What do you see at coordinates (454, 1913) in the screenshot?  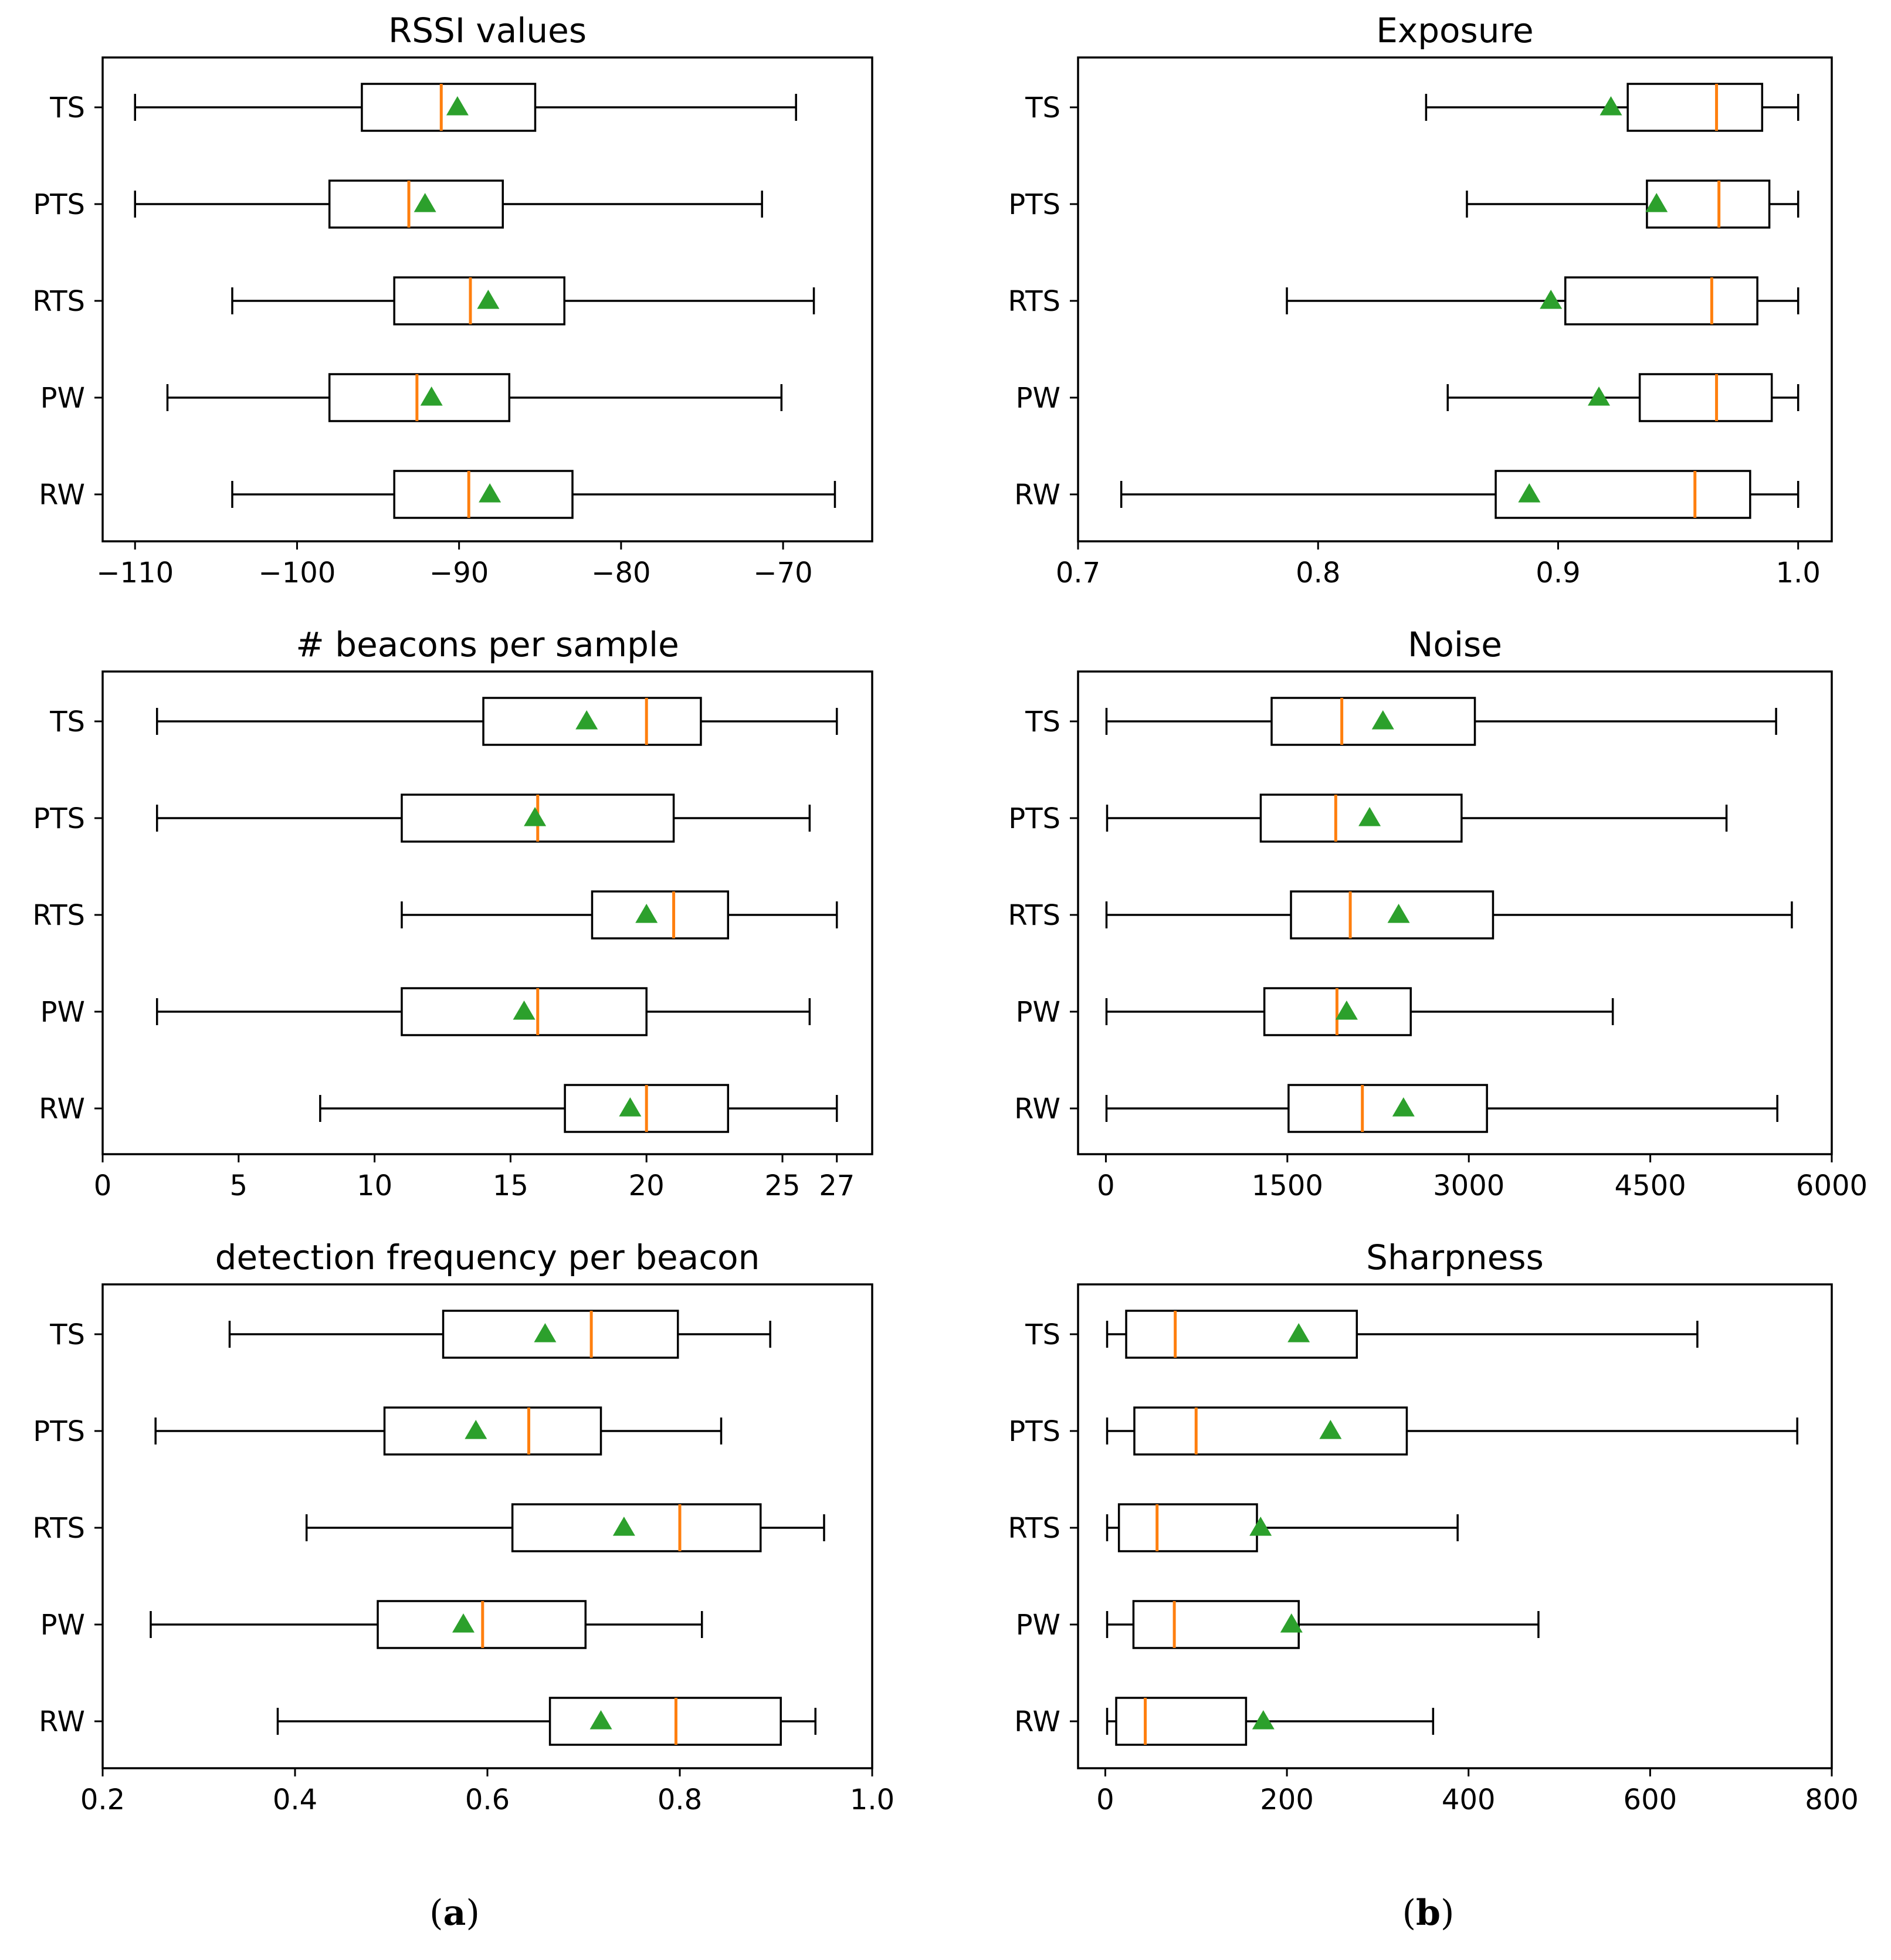 I see `caption-letter: a` at bounding box center [454, 1913].